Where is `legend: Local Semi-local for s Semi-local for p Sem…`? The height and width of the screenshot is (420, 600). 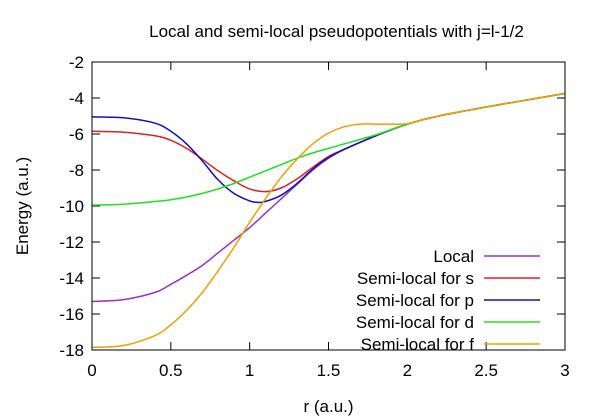
legend: Local Semi-local for s Semi-local for p Sem… is located at coordinates (448, 300).